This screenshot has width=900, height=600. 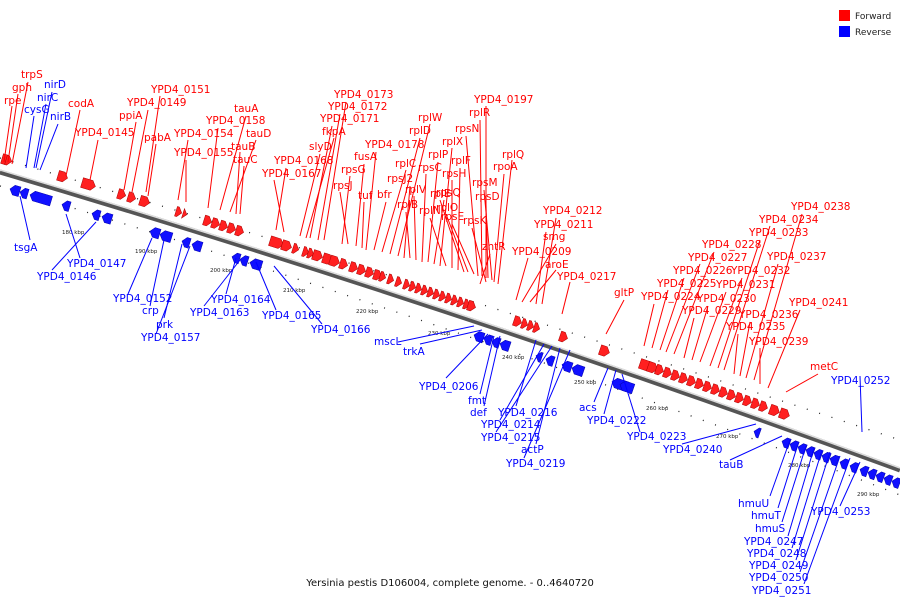 I want to click on gene-label-reverse: YPD4_0215, so click(x=510, y=438).